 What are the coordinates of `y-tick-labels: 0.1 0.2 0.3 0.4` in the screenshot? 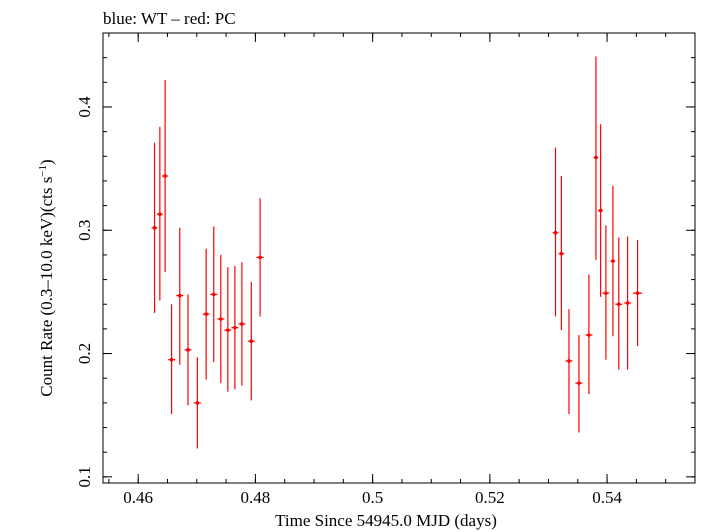 It's located at (84, 292).